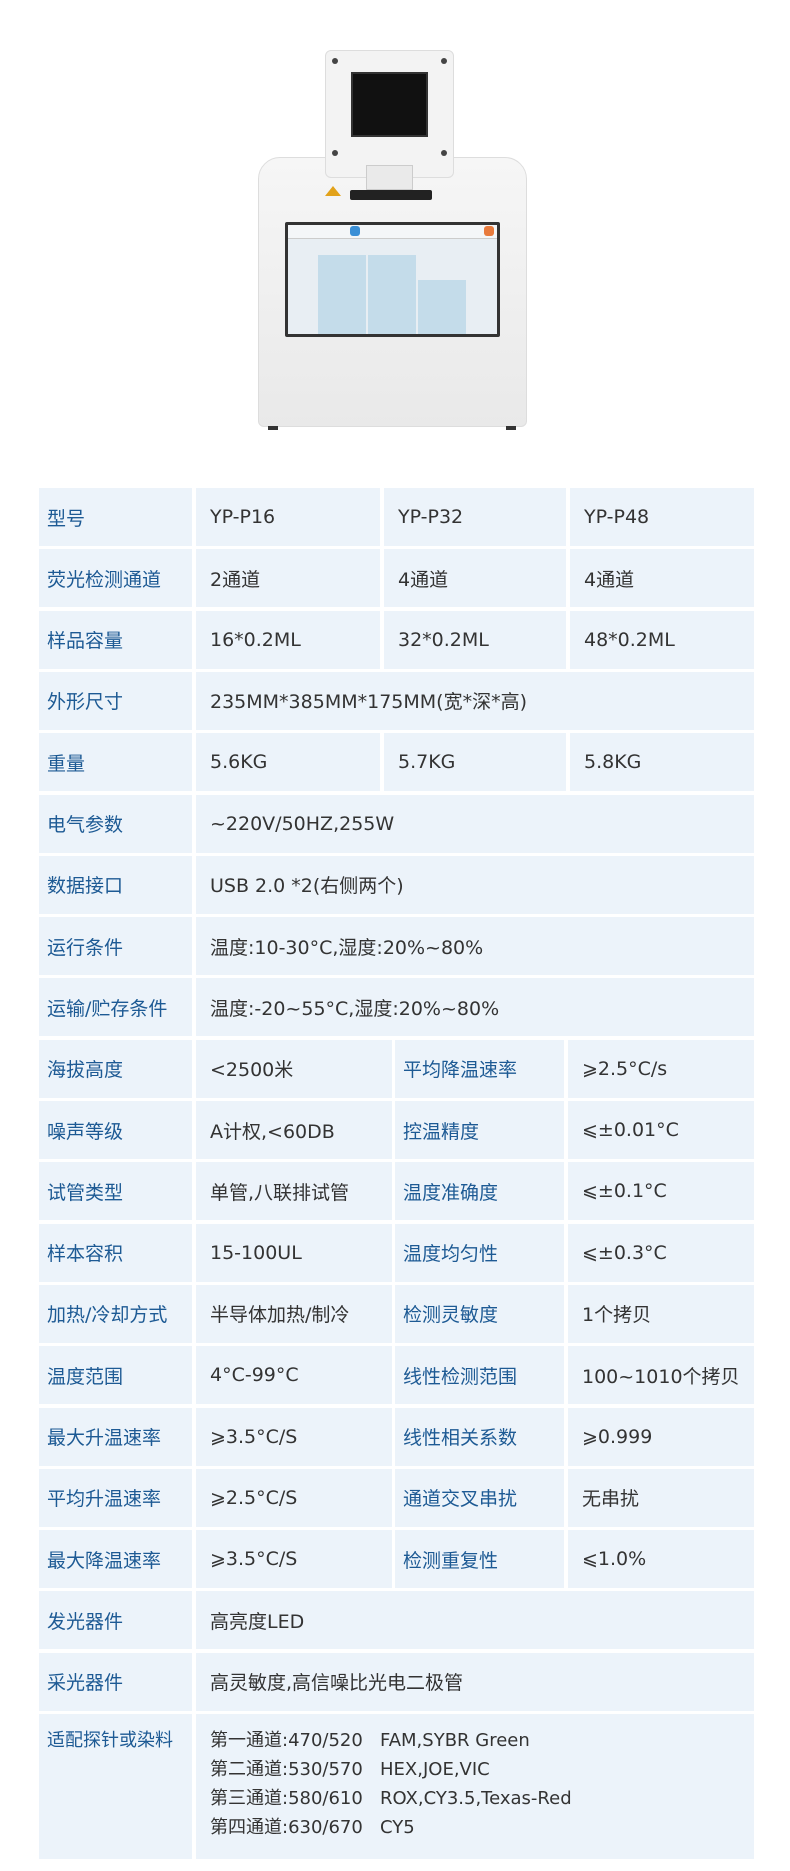 Image resolution: width=790 pixels, height=1871 pixels. What do you see at coordinates (479, 1497) in the screenshot?
I see `spec-label: 通道交叉串扰` at bounding box center [479, 1497].